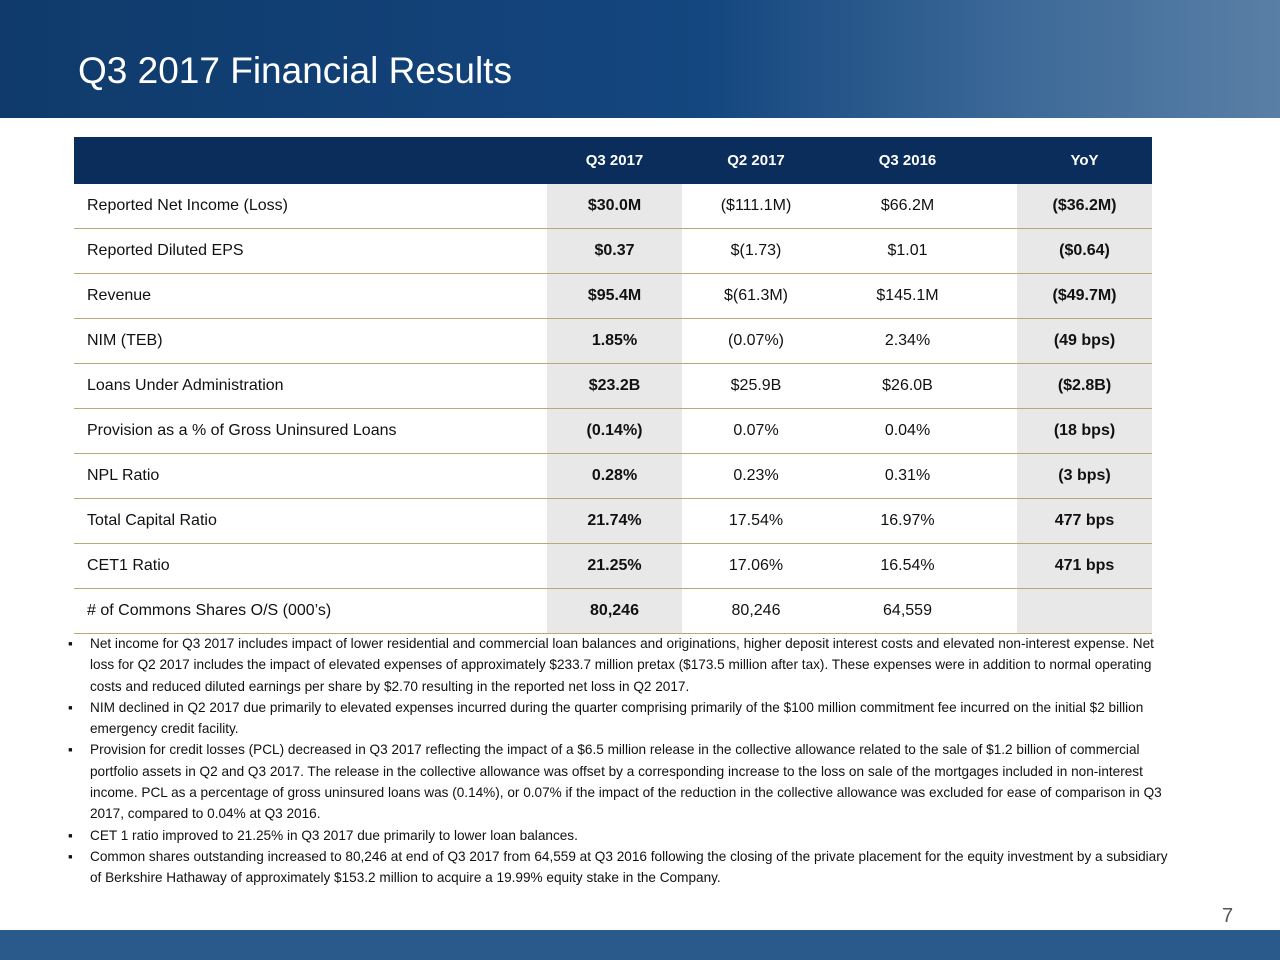  What do you see at coordinates (1084, 611) in the screenshot?
I see `cell` at bounding box center [1084, 611].